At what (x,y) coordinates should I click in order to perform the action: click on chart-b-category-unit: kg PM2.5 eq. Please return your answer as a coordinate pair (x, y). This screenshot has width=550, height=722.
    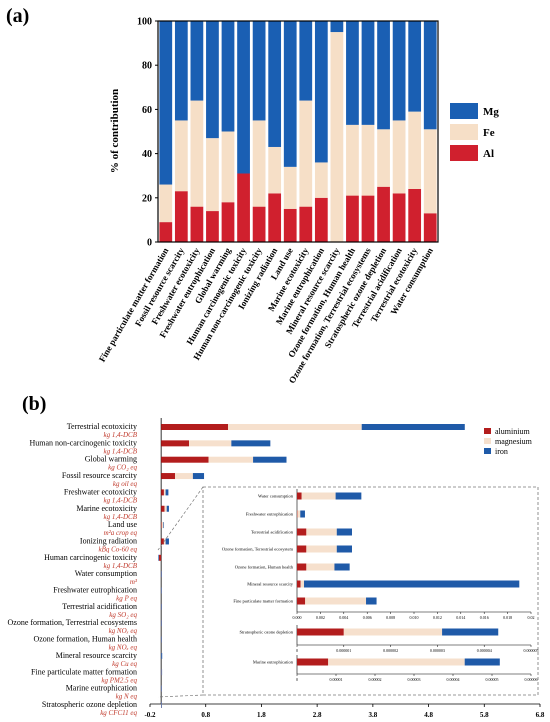
    Looking at the image, I should click on (119, 680).